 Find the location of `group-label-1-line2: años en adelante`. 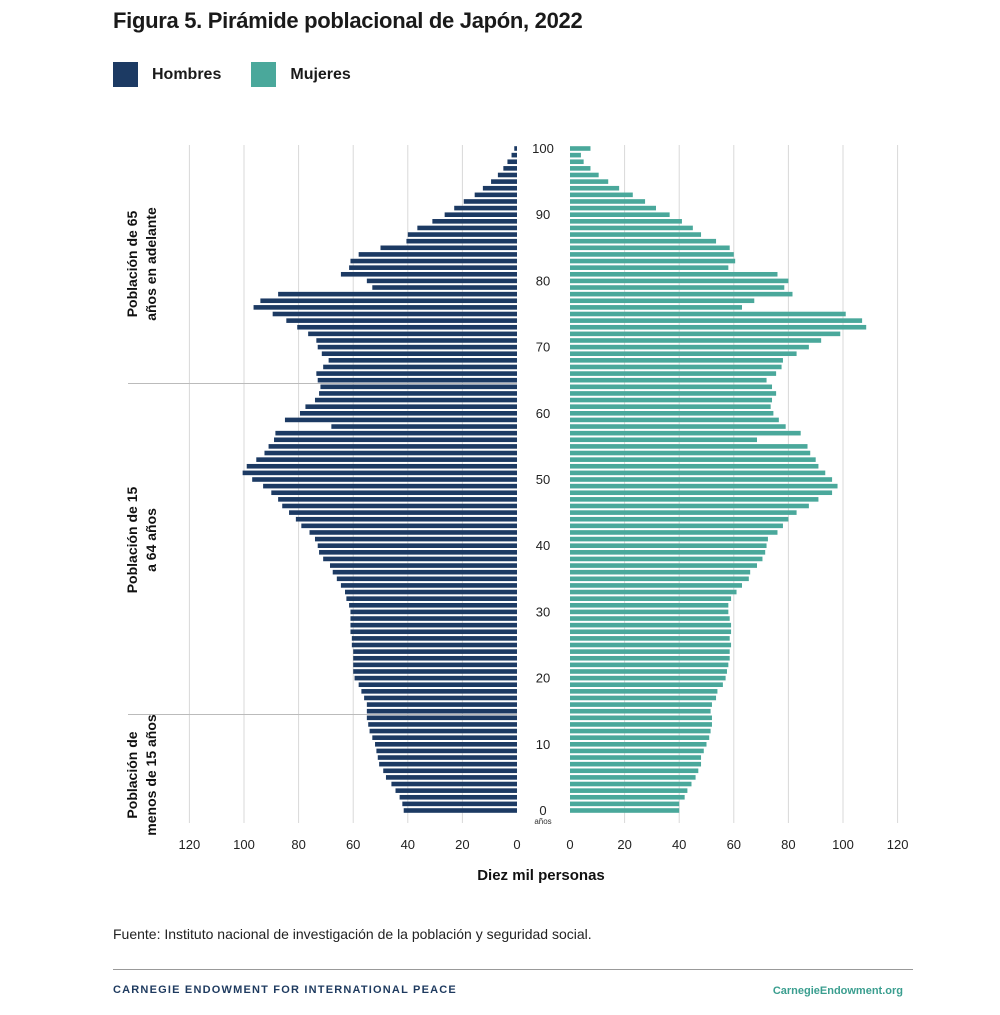

group-label-1-line2: años en adelante is located at coordinates (151, 264).